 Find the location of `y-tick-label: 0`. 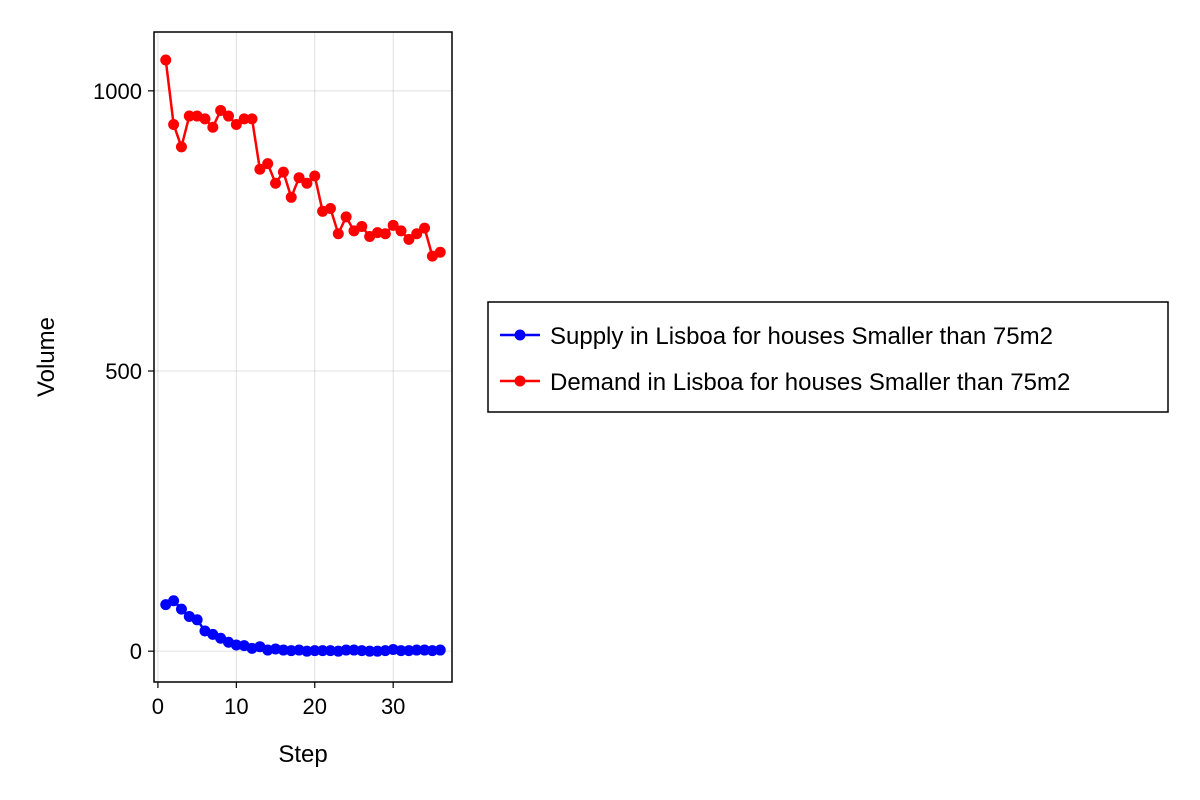

y-tick-label: 0 is located at coordinates (136, 651).